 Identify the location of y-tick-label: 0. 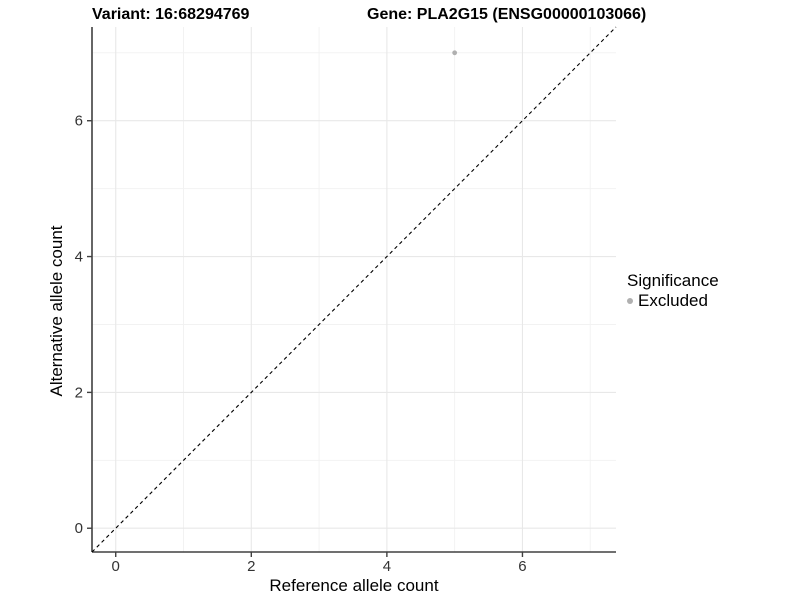
(79, 528).